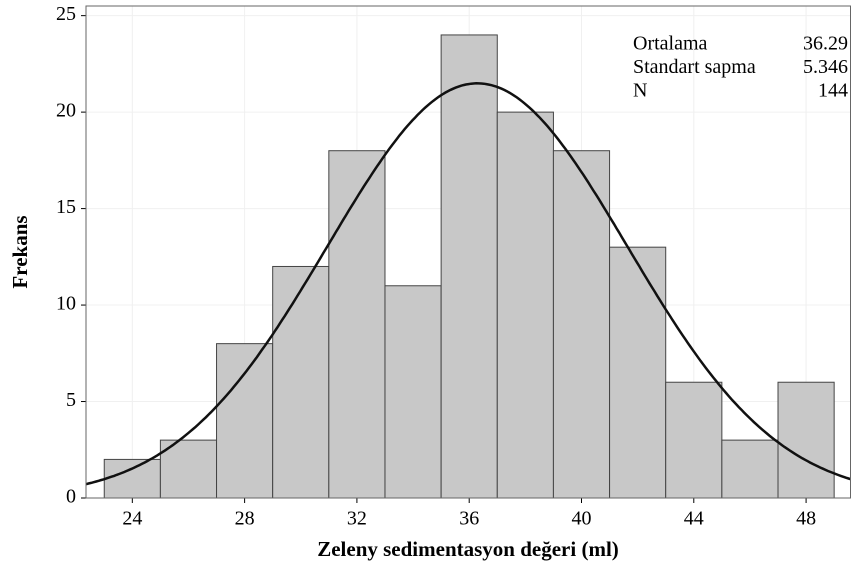 The width and height of the screenshot is (851, 572). I want to click on stat-label: Standart sapma, so click(694, 67).